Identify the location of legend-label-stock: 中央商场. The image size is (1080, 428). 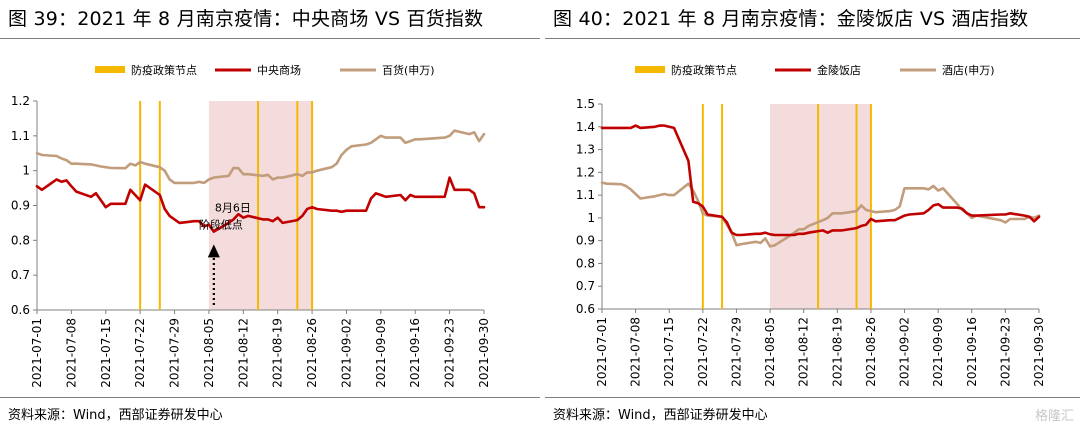
(279, 70).